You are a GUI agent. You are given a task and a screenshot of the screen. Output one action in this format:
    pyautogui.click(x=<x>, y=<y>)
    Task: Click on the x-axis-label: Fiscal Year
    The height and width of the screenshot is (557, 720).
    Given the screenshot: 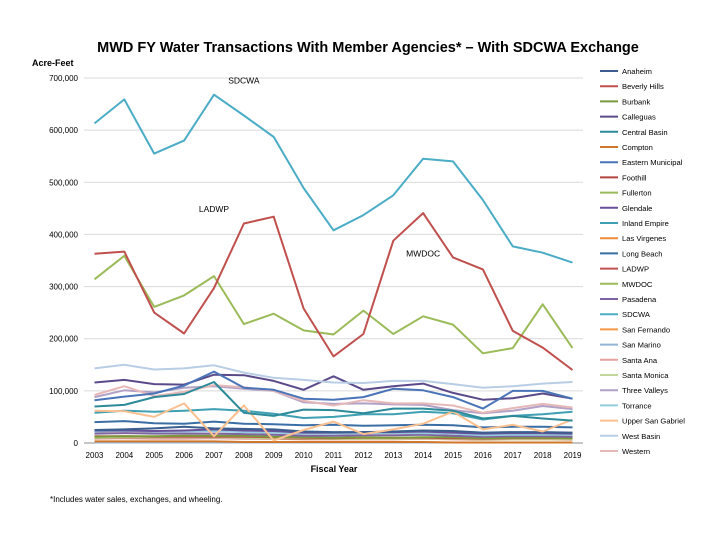 What is the action you would take?
    pyautogui.click(x=334, y=469)
    